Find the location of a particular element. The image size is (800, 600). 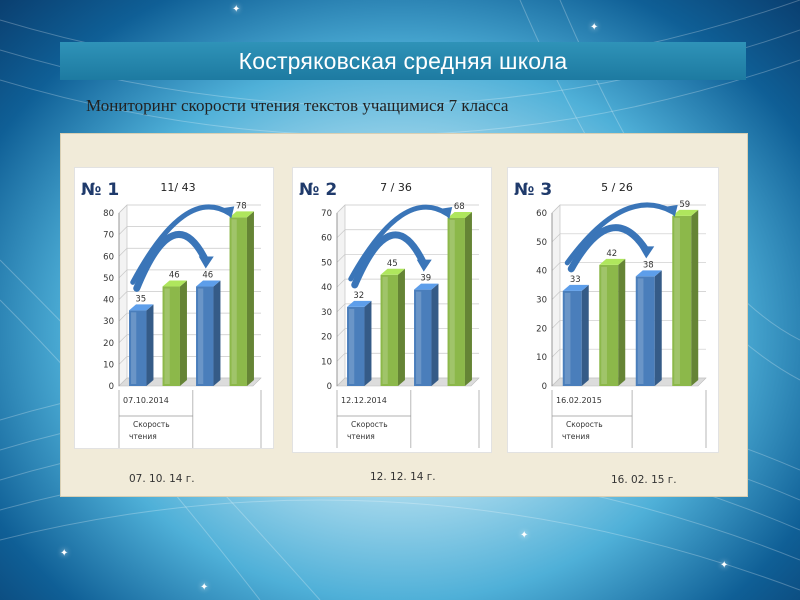

y-tick-label: 40 is located at coordinates (326, 288).